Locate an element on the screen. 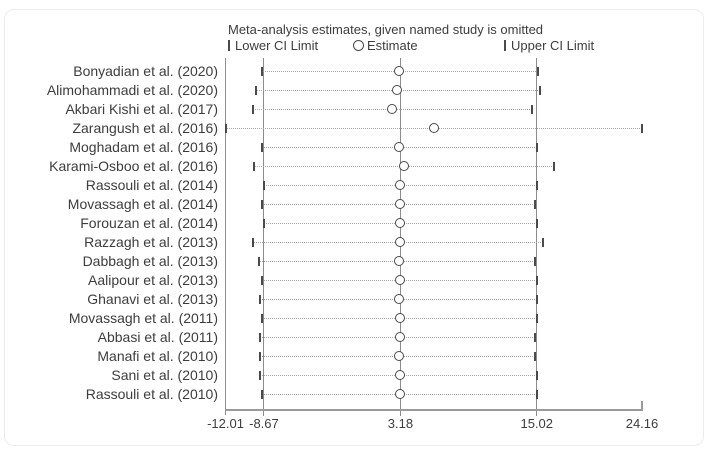 This screenshot has width=709, height=451. study-label: Sani et al. (2010) is located at coordinates (164, 375).